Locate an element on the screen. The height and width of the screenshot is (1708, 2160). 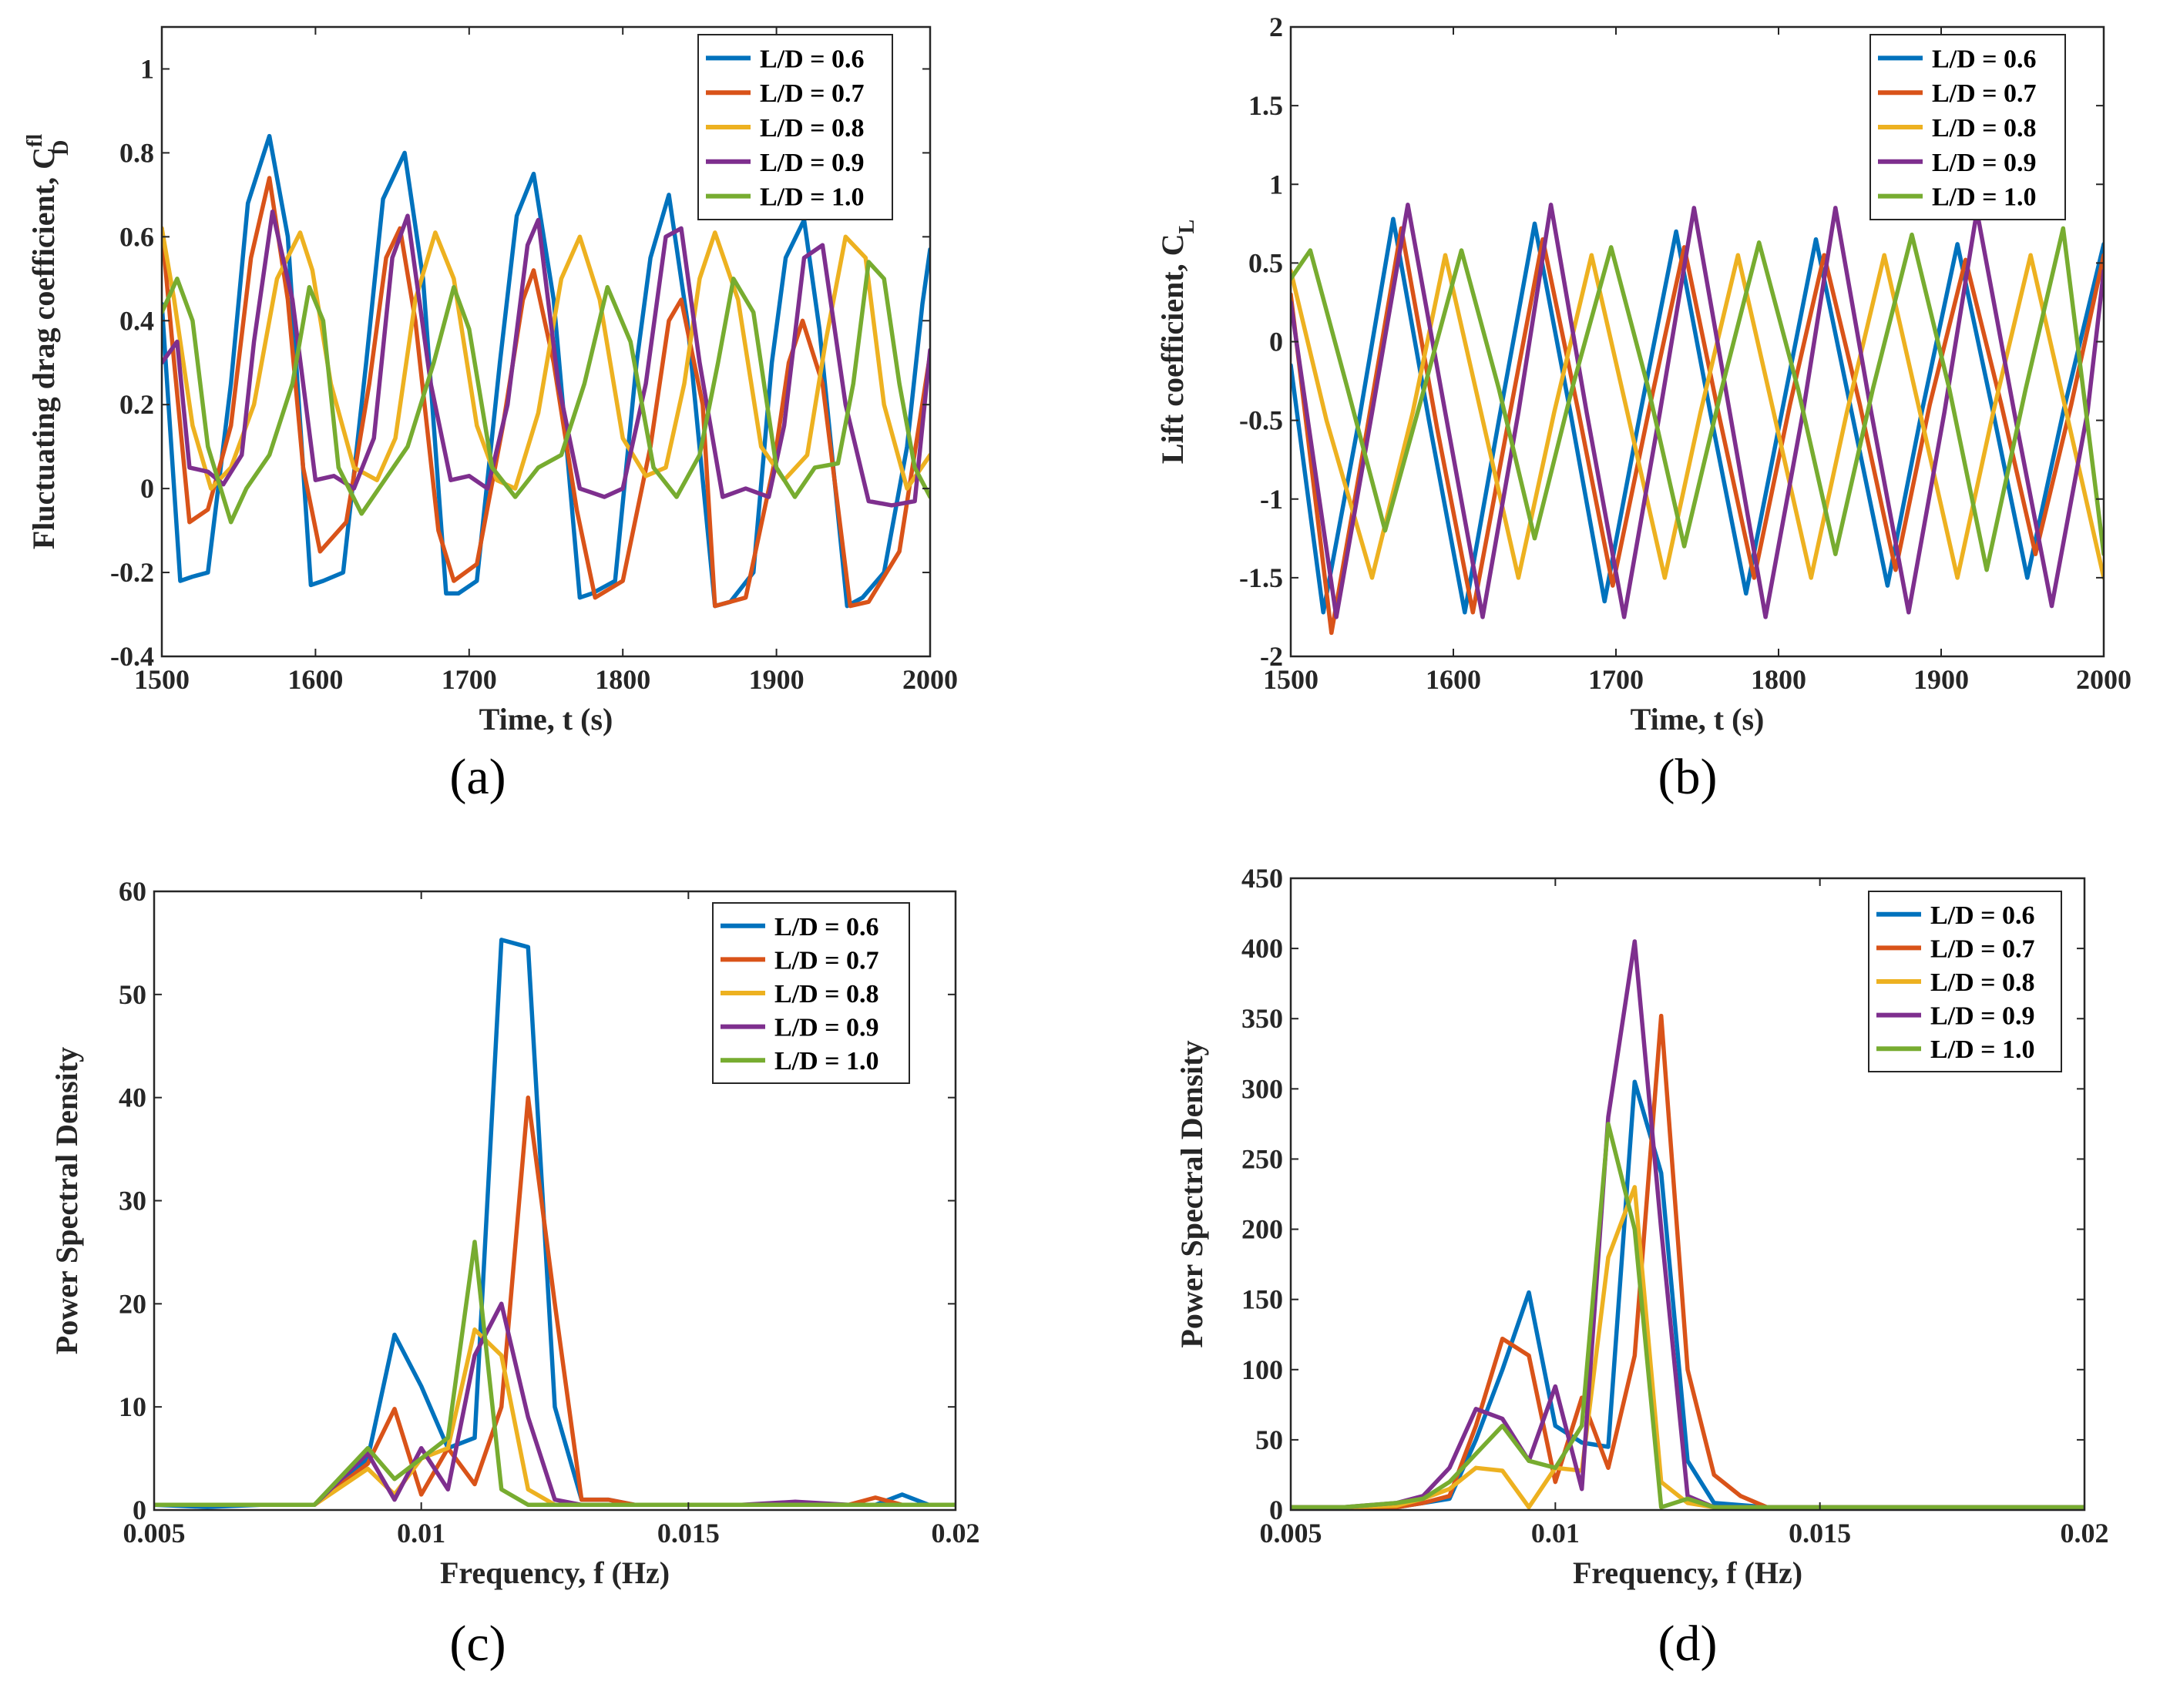
axes-box-a is located at coordinates (546, 341).